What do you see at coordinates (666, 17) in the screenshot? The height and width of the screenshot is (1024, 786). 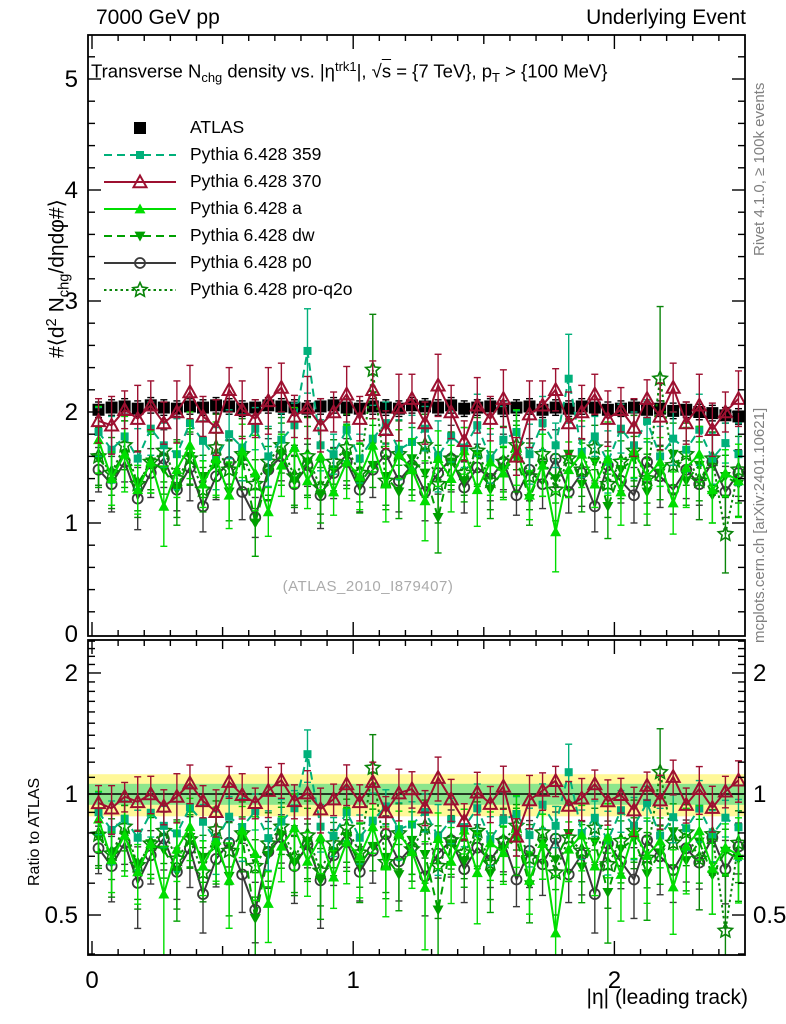 I see `analysis-category-label: Underlying Event` at bounding box center [666, 17].